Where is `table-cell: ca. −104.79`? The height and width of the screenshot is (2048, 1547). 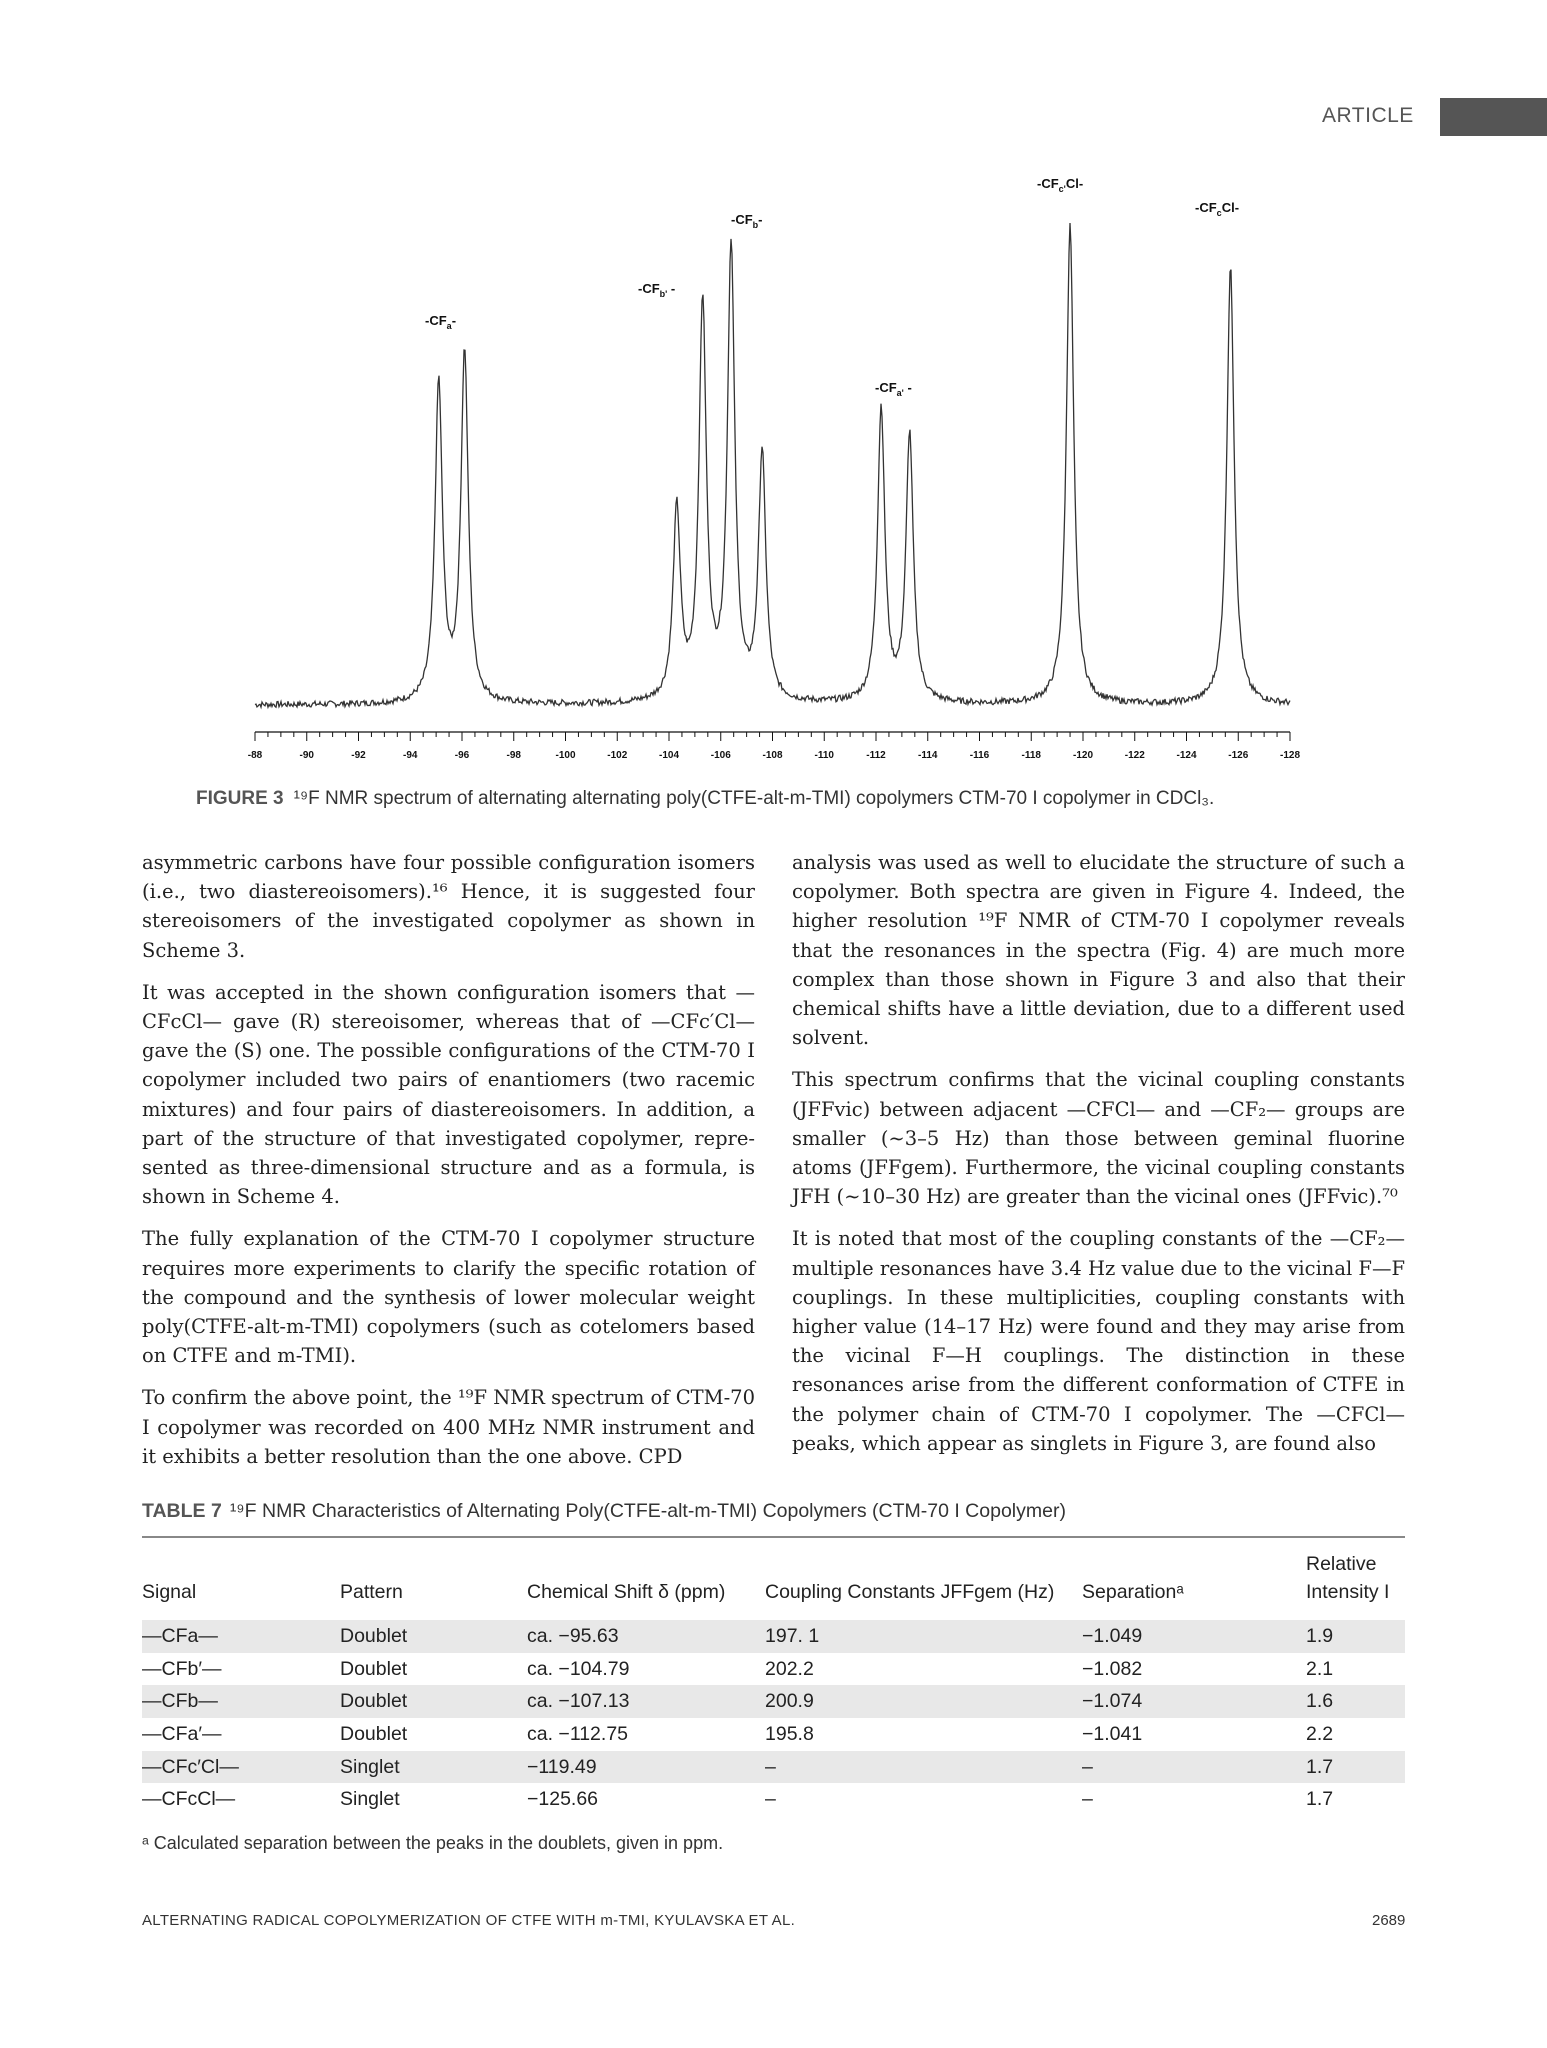 table-cell: ca. −104.79 is located at coordinates (578, 1668).